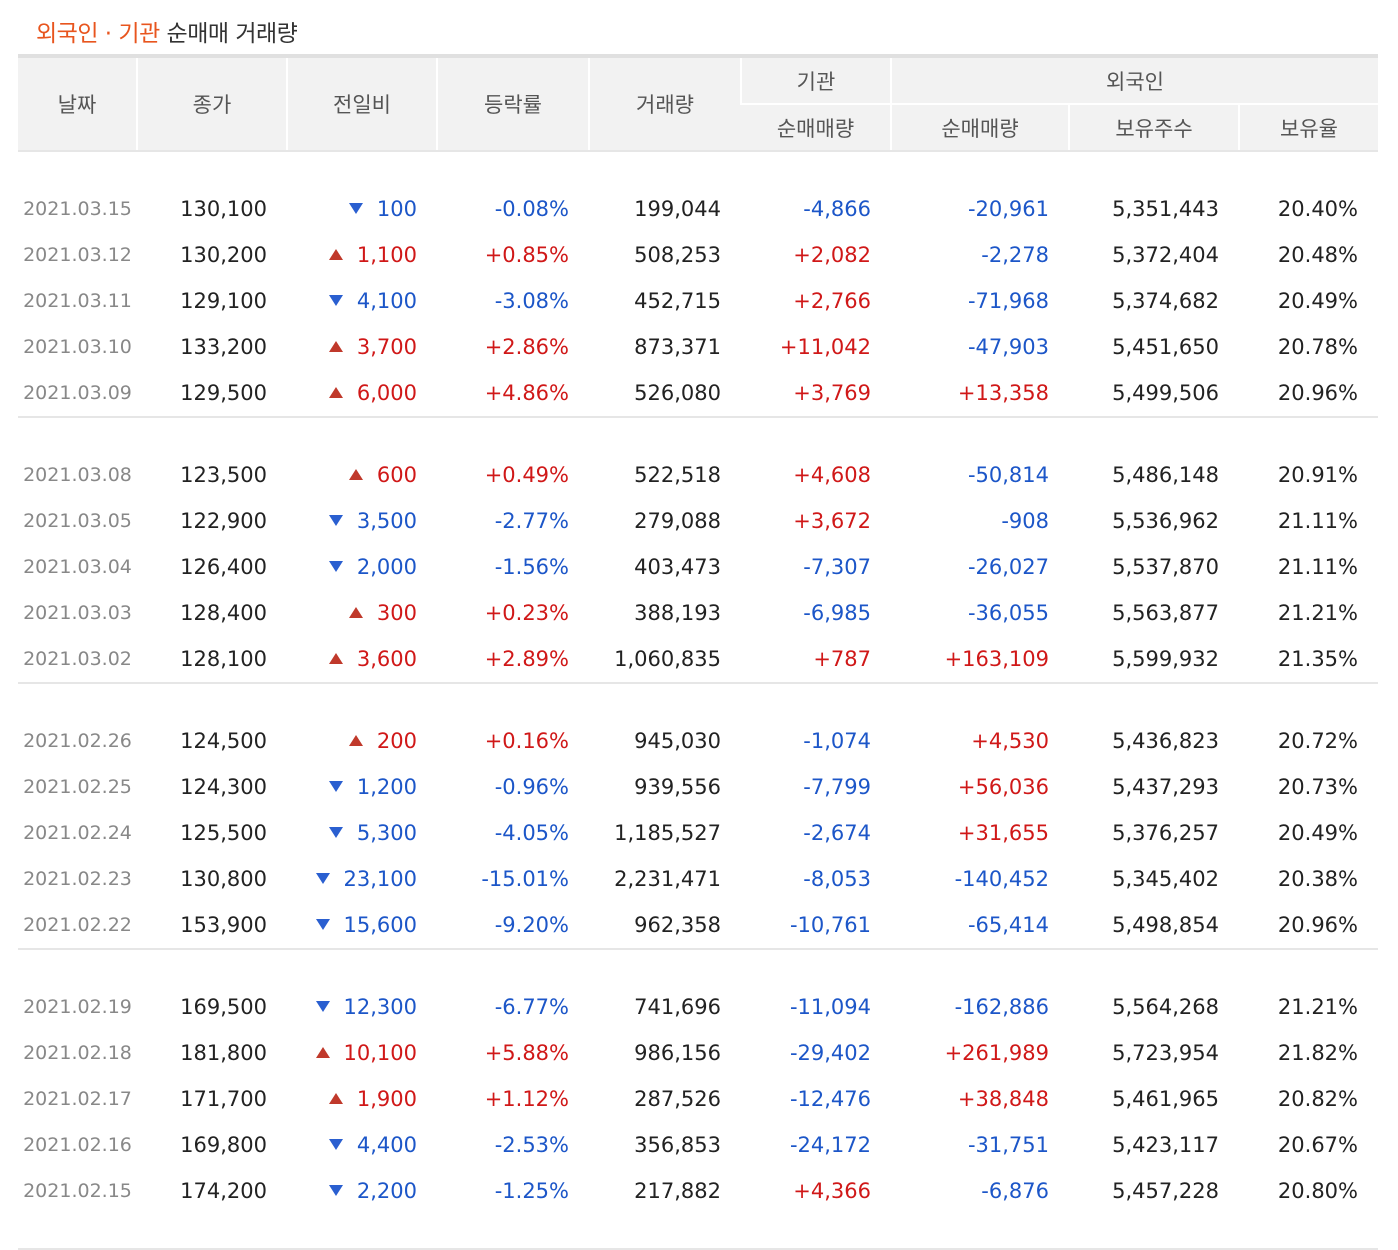 The width and height of the screenshot is (1398, 1250). I want to click on change-cell: 2,200, so click(362, 1191).